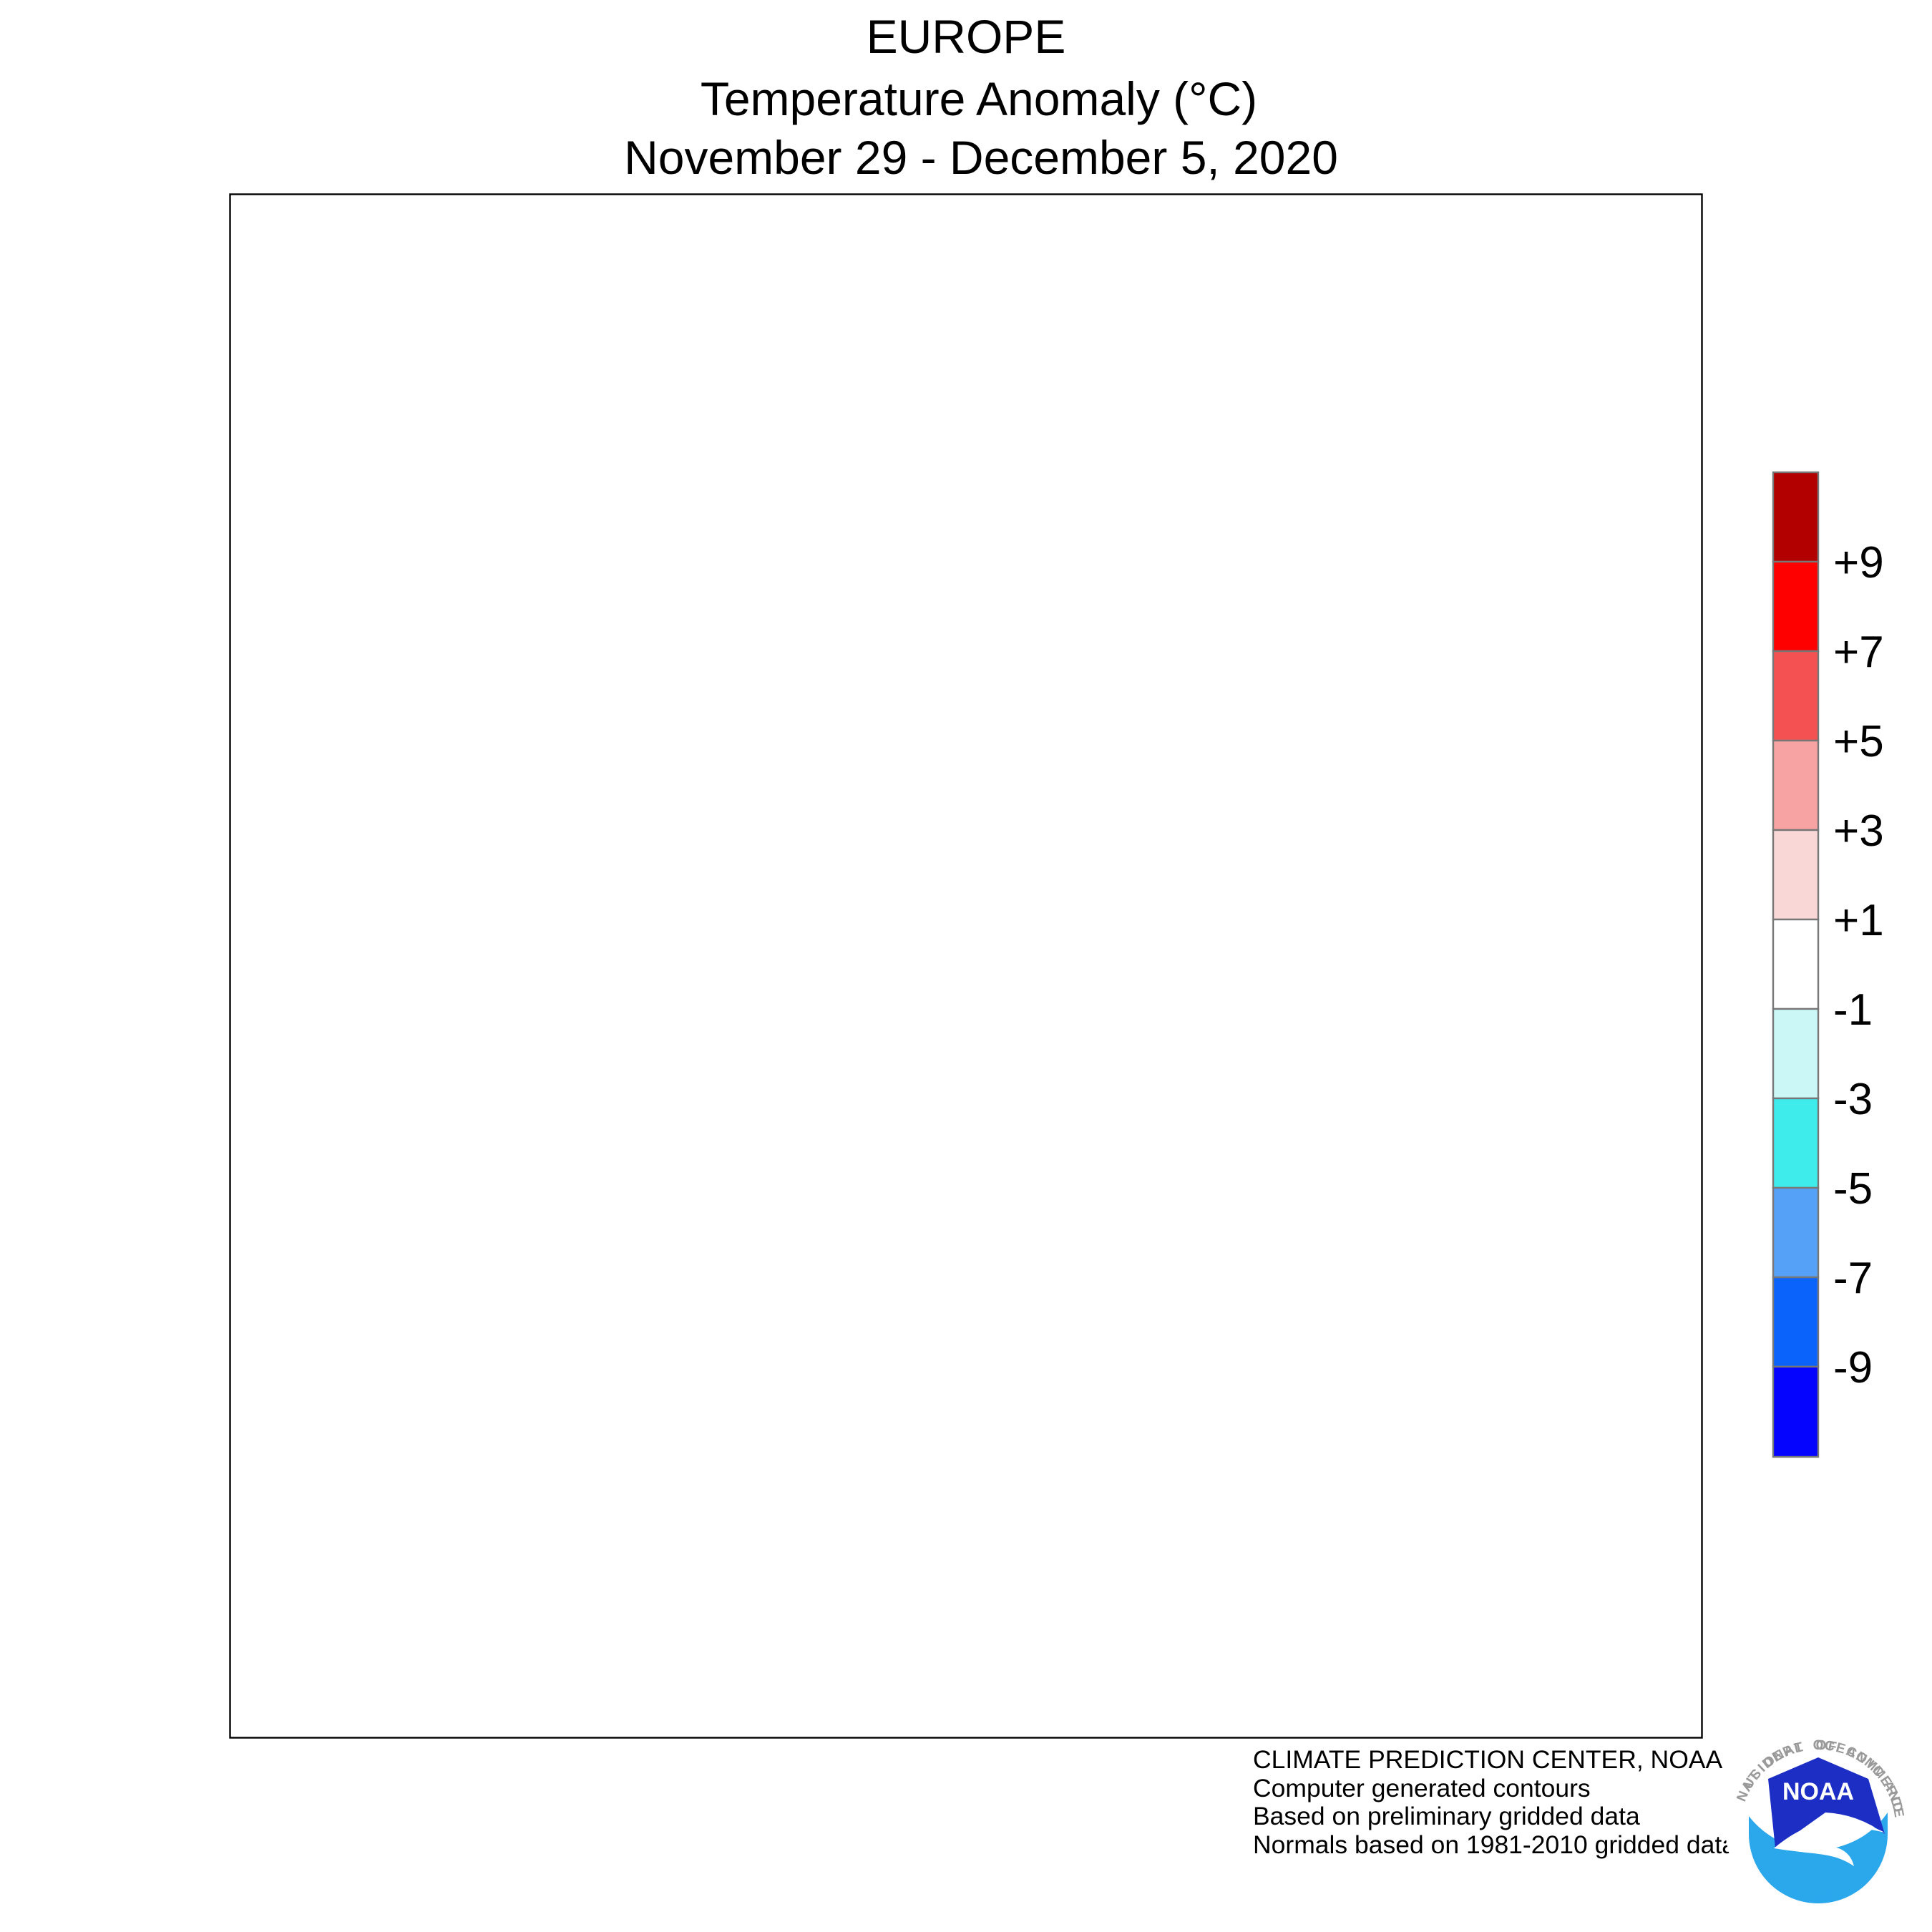  Describe the element at coordinates (1495, 1844) in the screenshot. I see `svg-text:Normals based on 1981-2010 gri: Normals based on 1981-2010 gridded data` at that location.